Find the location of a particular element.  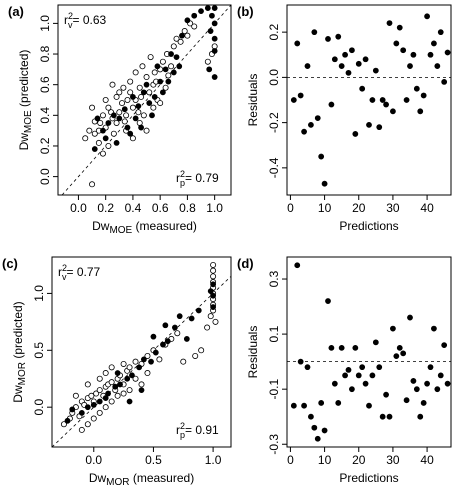

y-tick-label: -0.4 is located at coordinates (274, 167).